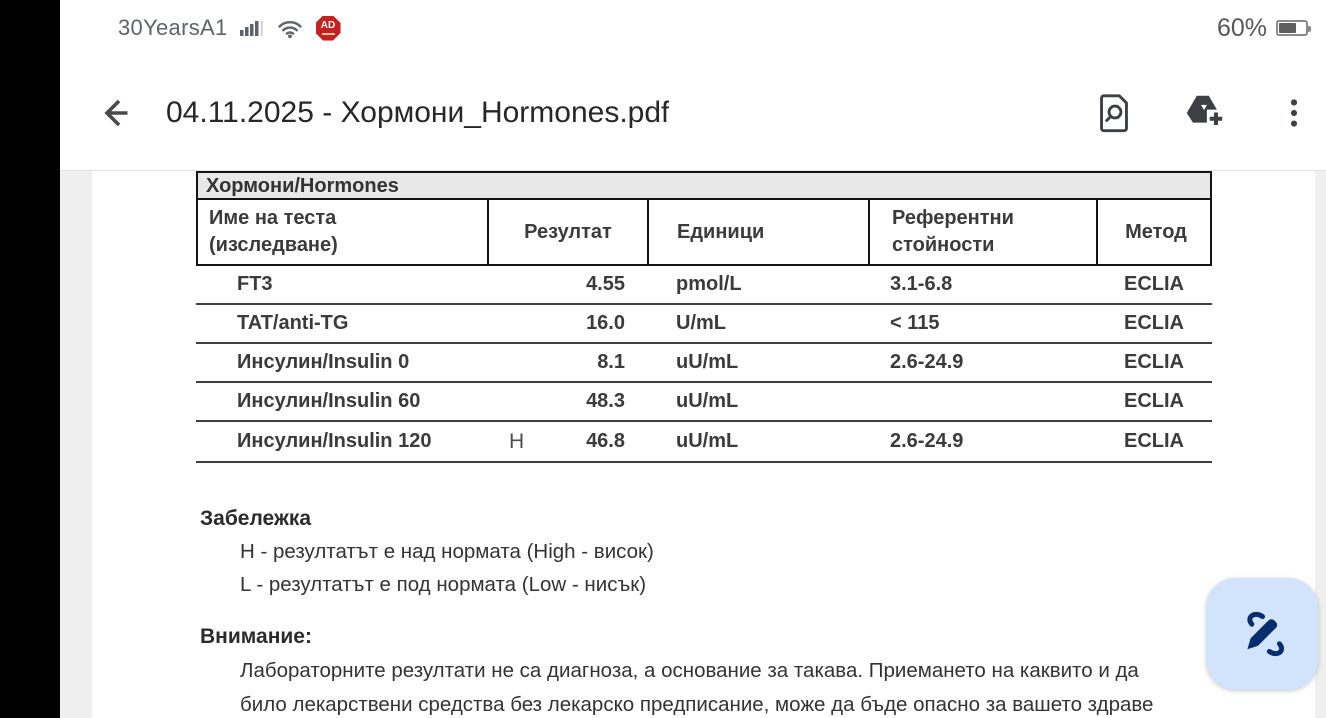  I want to click on table-row: Инсулин/Insulin 60 48.3 uU/mL ECLIA, so click(704, 402).